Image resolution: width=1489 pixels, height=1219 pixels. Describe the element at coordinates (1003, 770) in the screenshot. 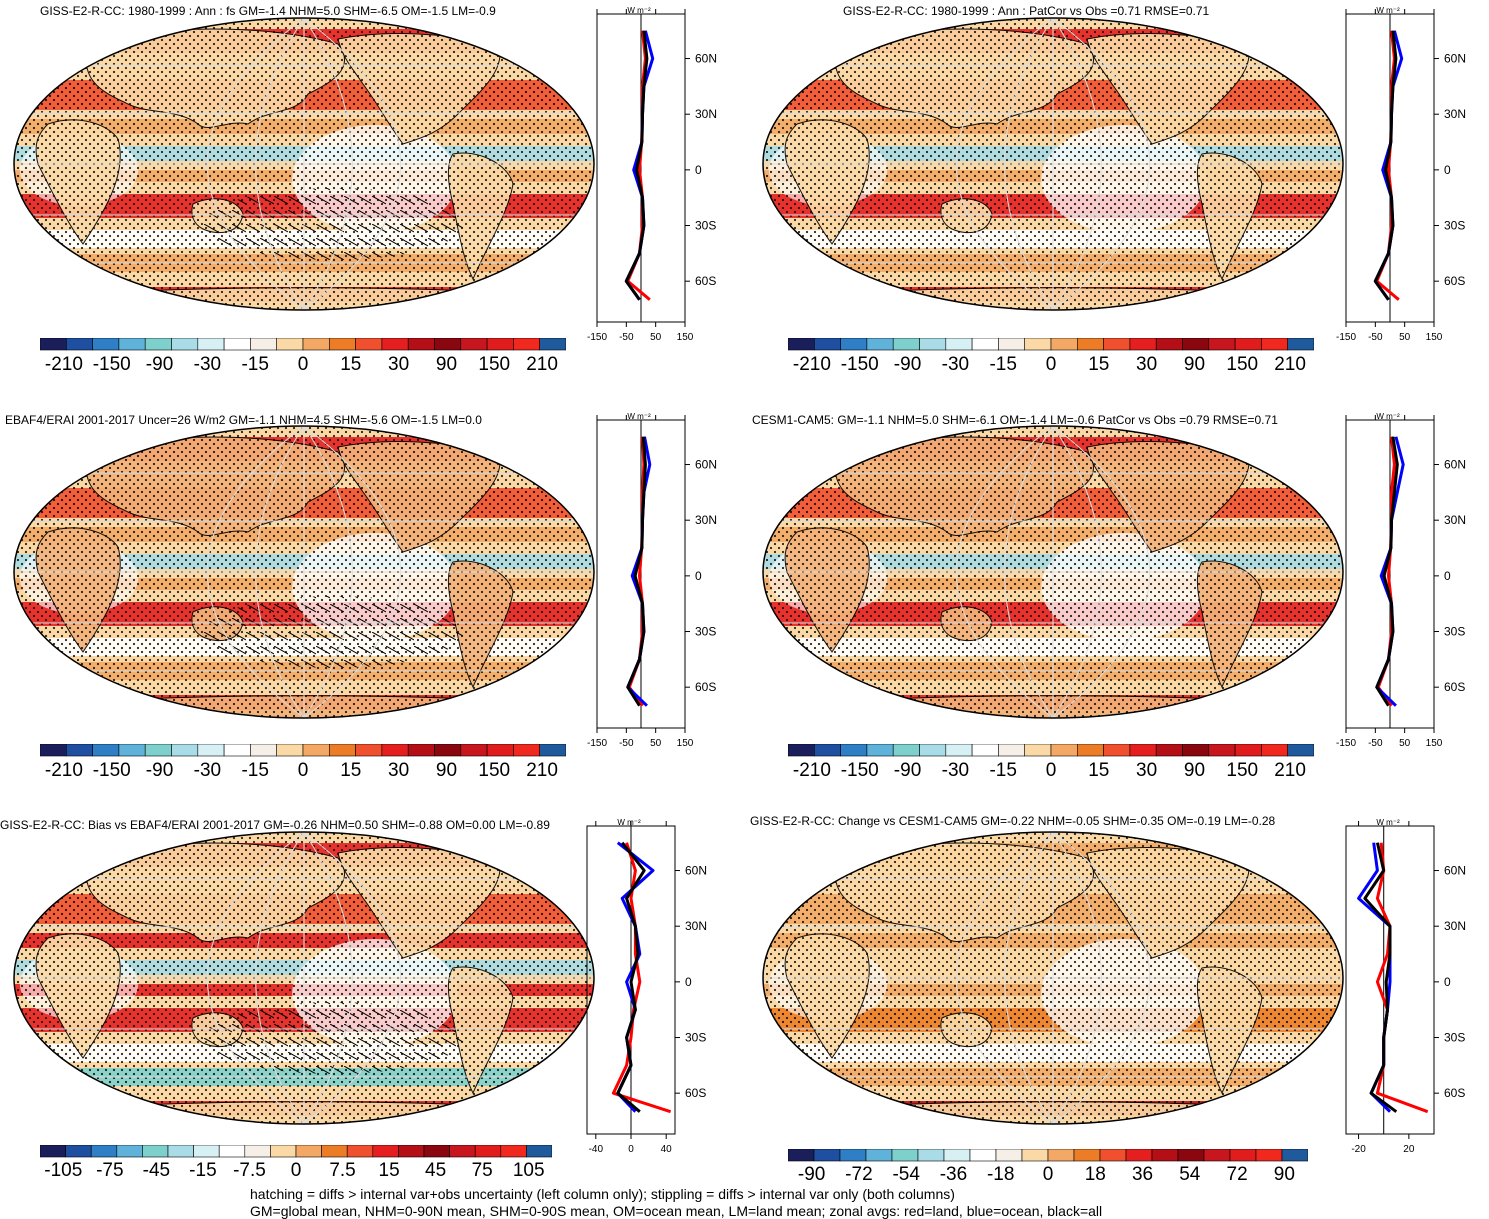

I see `colorbar-label: -15` at that location.